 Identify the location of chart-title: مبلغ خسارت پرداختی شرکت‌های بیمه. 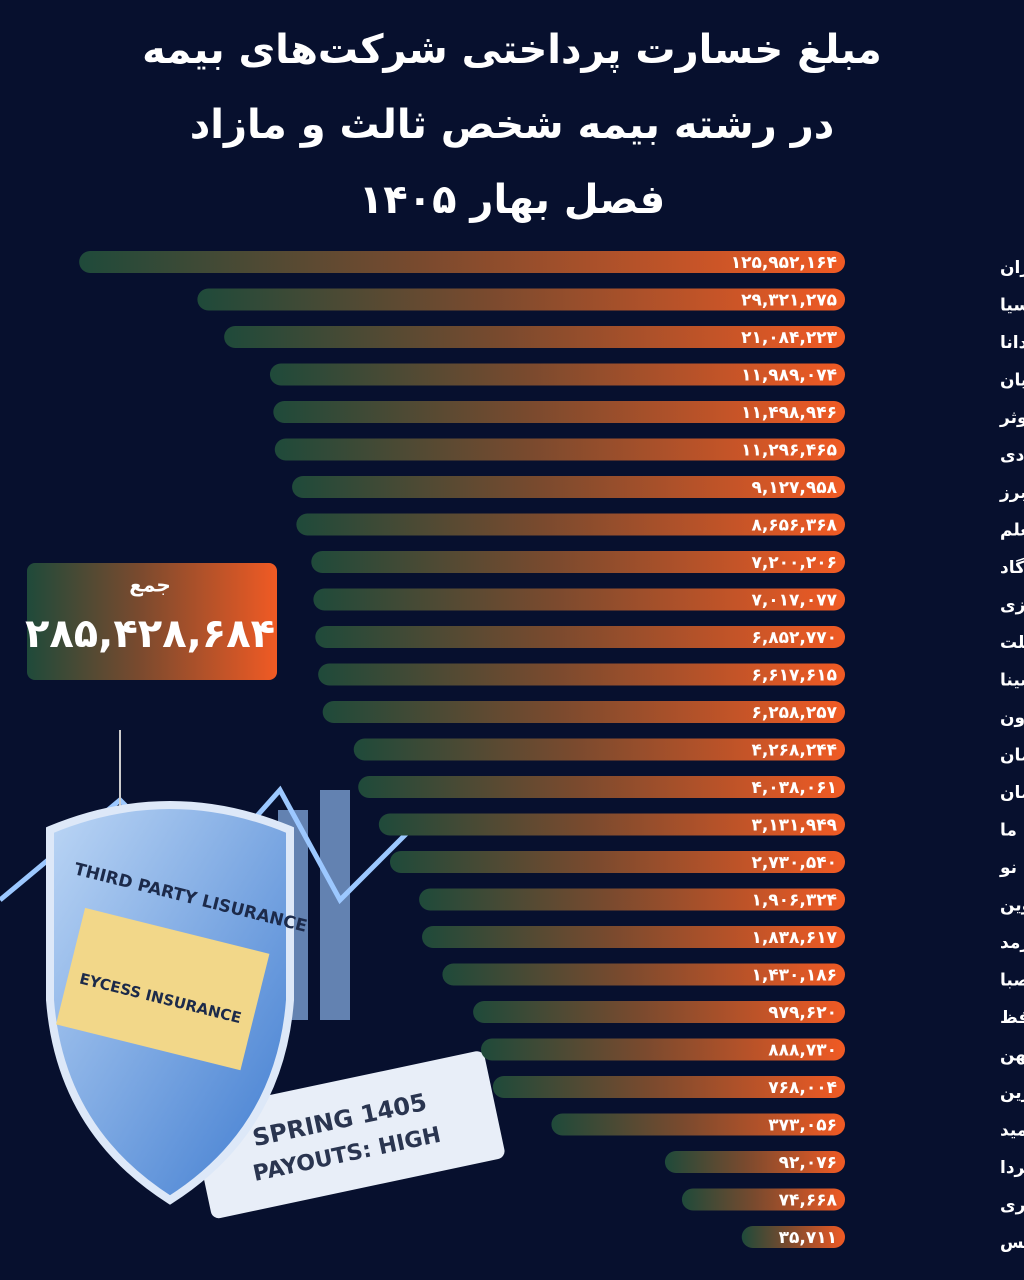
(512, 50).